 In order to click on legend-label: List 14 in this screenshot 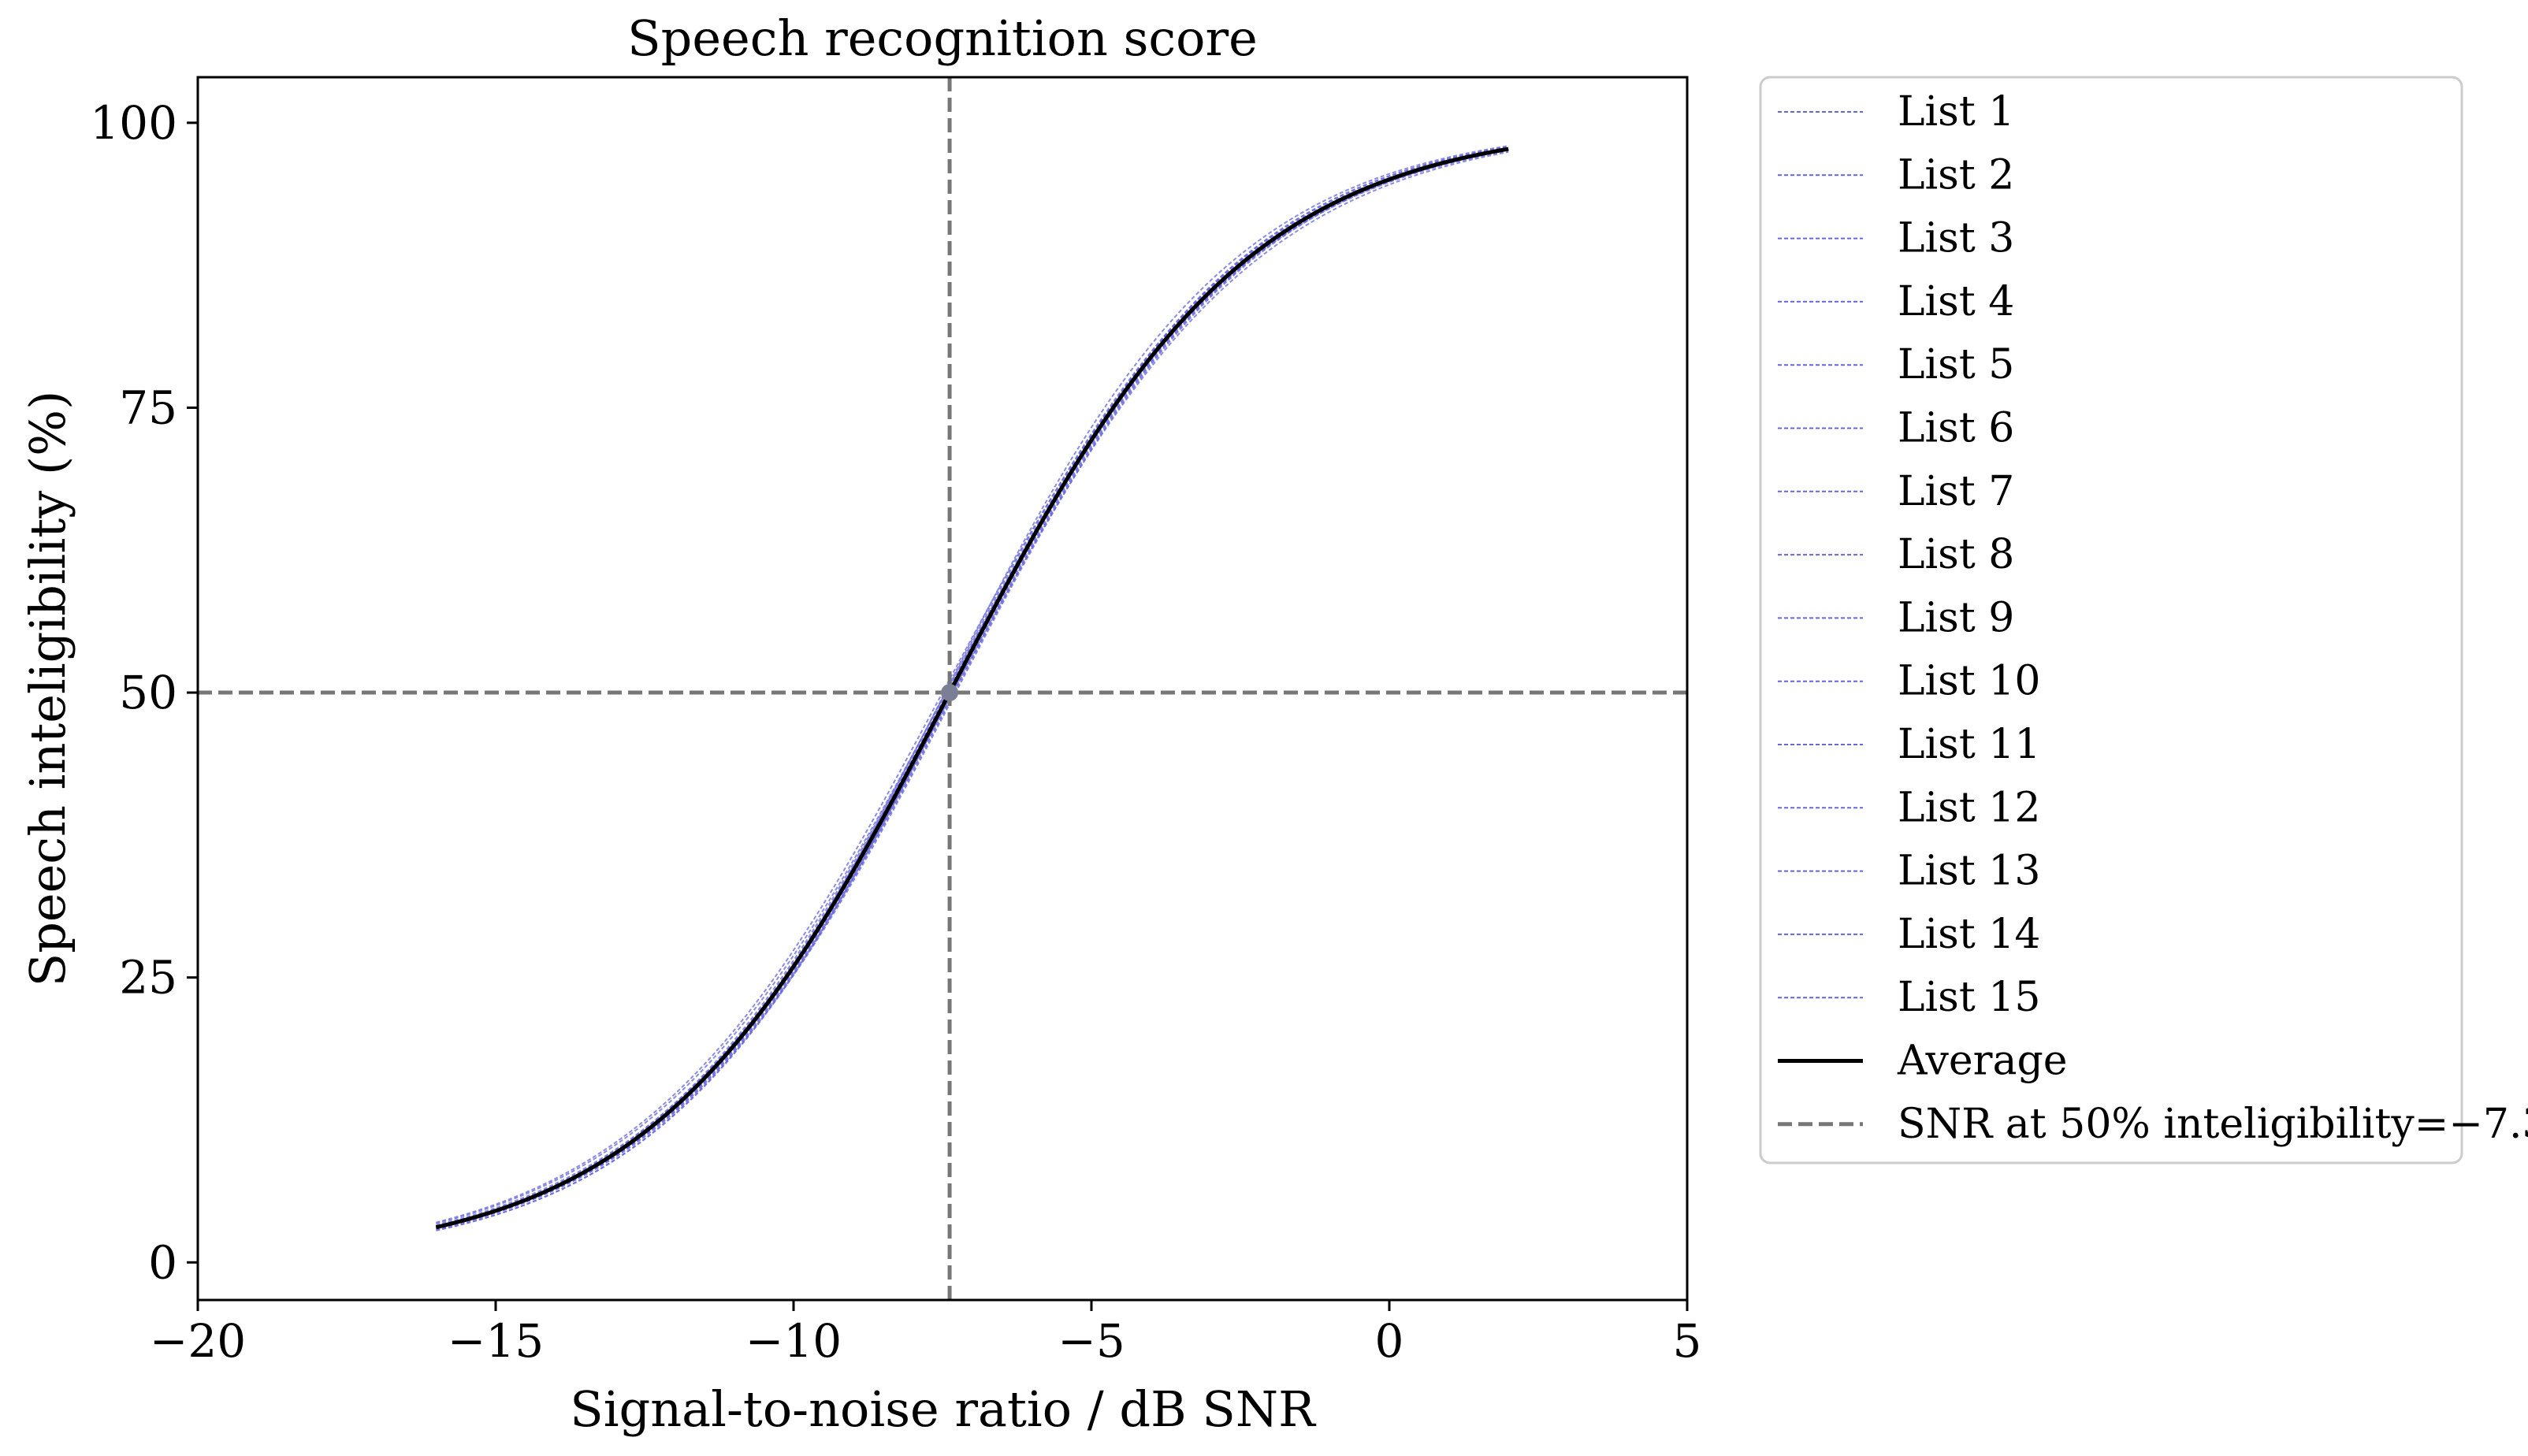, I will do `click(1969, 934)`.